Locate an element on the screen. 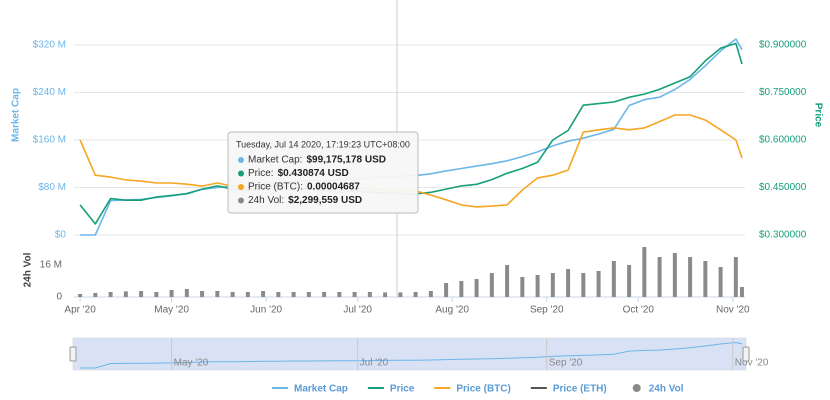 This screenshot has height=400, width=830. navigator-tick-label: May '20 is located at coordinates (191, 363).